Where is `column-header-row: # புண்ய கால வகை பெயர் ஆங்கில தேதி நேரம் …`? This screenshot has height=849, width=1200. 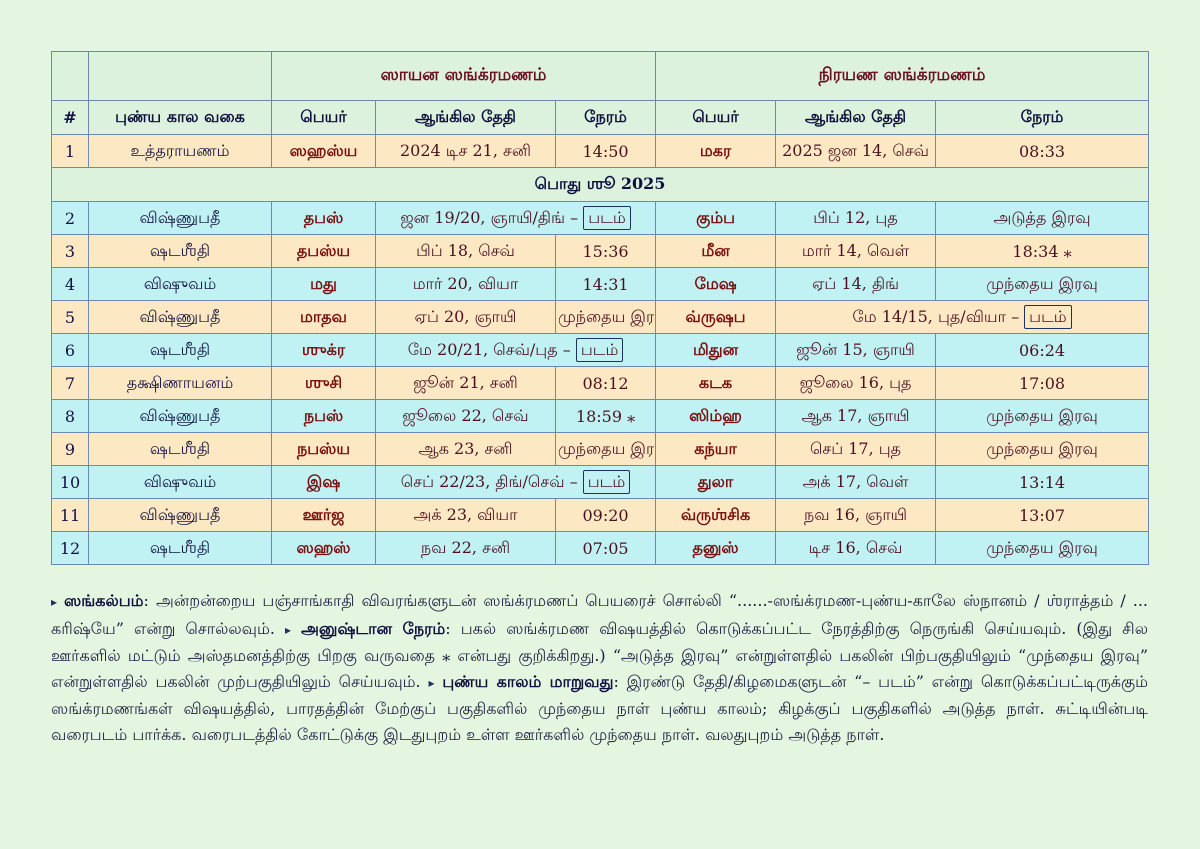 column-header-row: # புண்ய கால வகை பெயர் ஆங்கில தேதி நேரம் … is located at coordinates (600, 117).